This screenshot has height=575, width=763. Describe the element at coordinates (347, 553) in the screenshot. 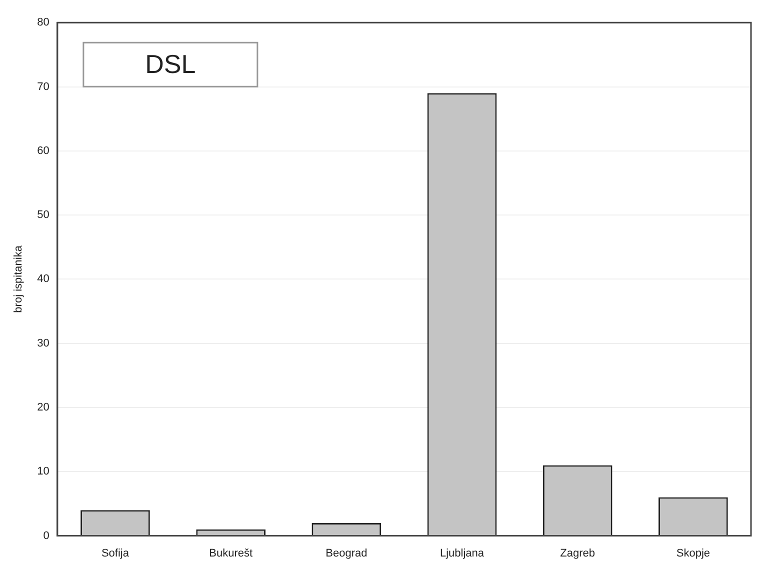

I see `x-tick-label: Beograd` at that location.